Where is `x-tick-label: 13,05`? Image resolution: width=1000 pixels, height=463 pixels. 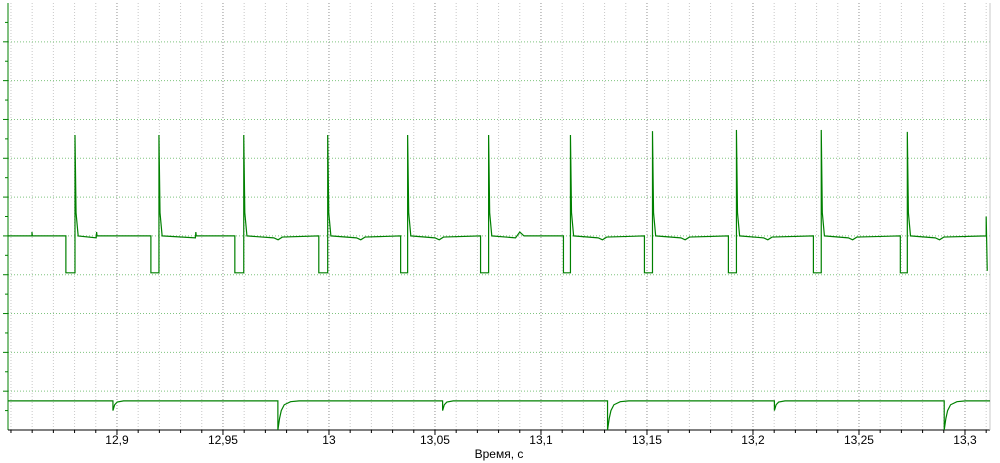 x-tick-label: 13,05 is located at coordinates (435, 440).